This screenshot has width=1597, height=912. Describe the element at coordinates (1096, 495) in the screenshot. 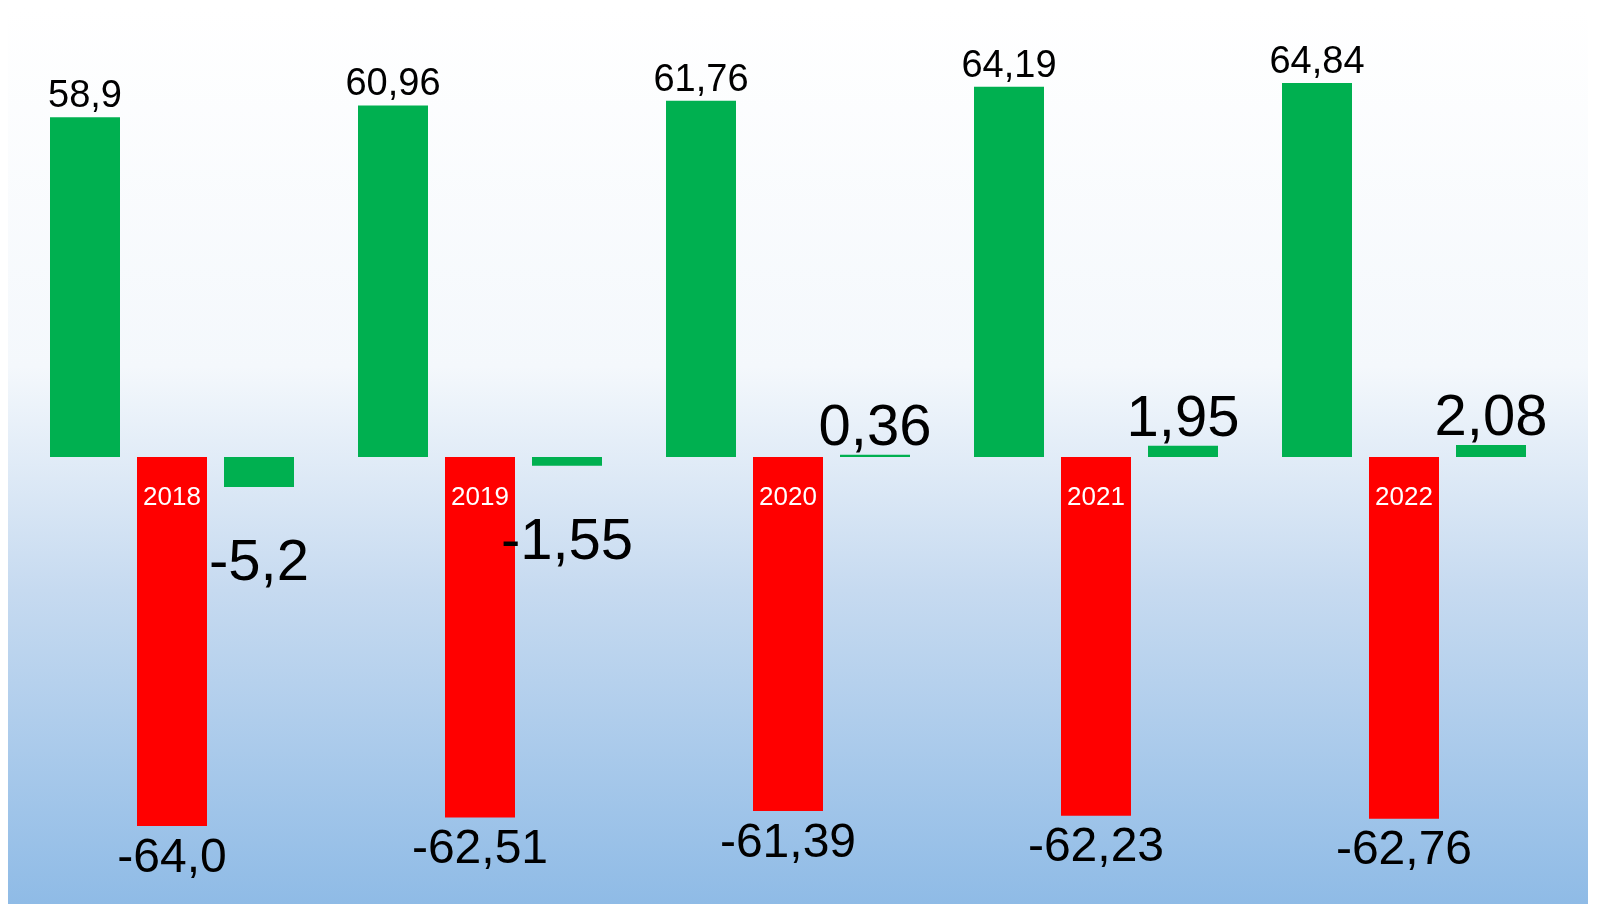

I see `x-tick-label: 2021` at that location.